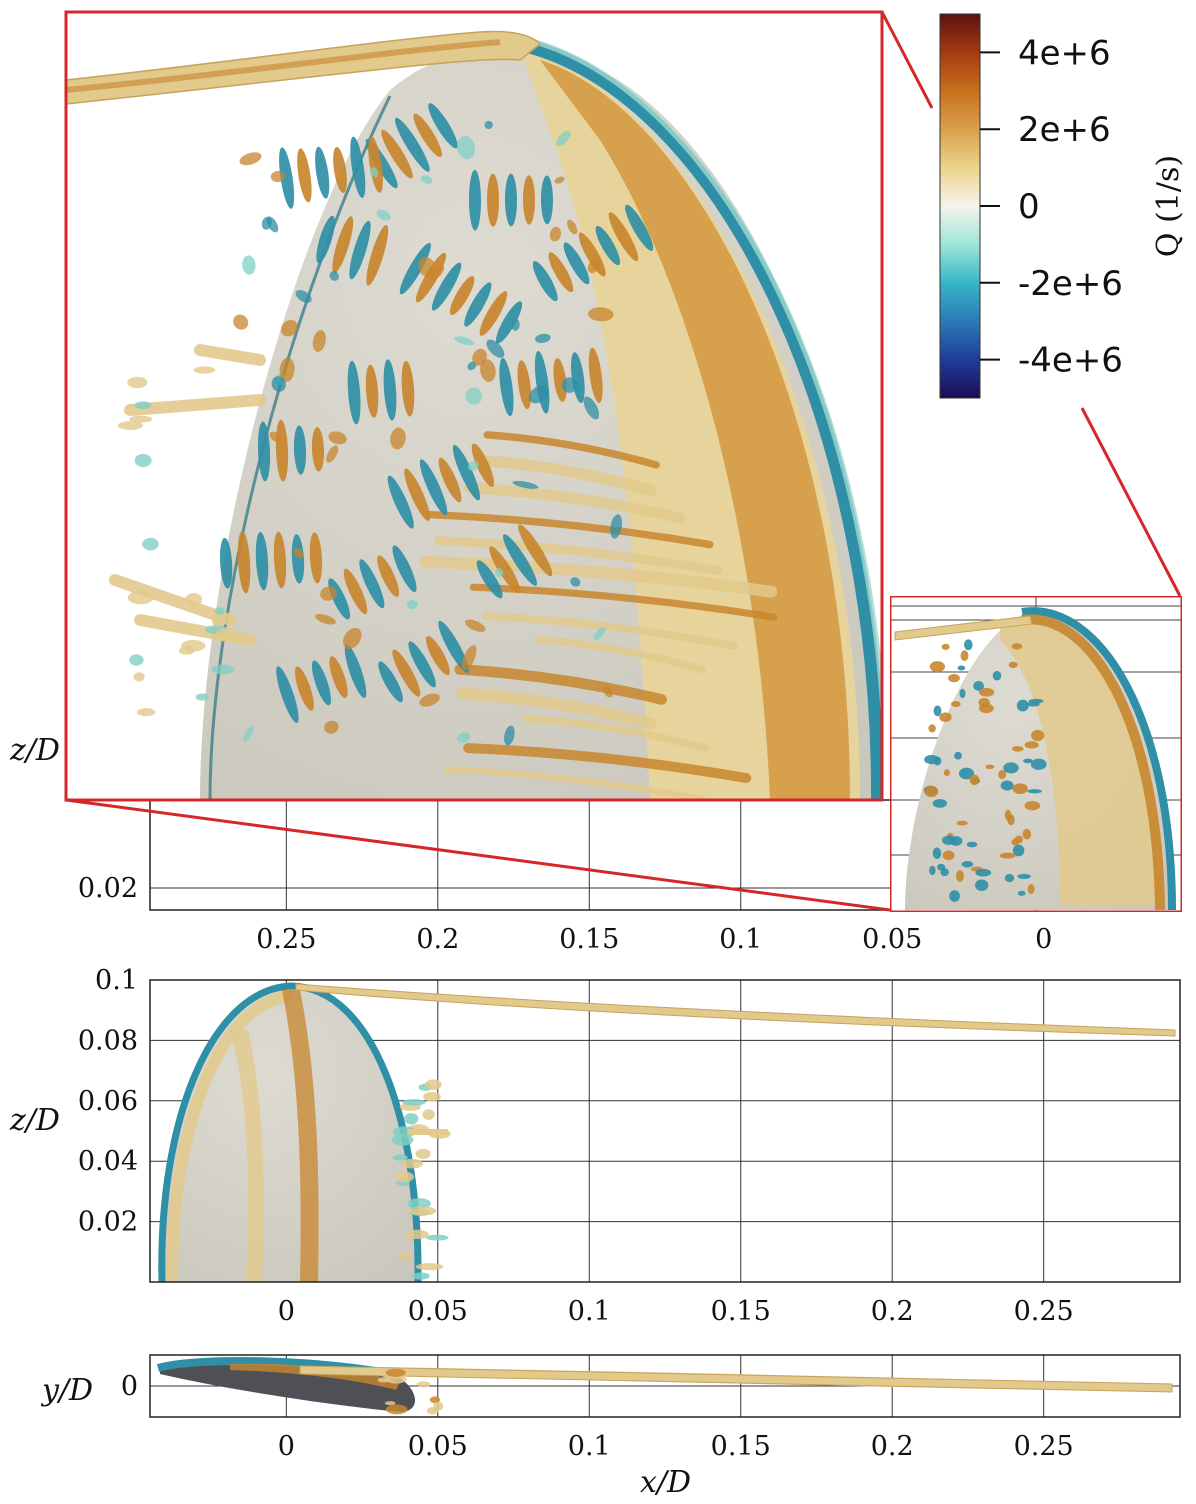  What do you see at coordinates (1070, 361) in the screenshot?
I see `colorbar-tick-label: -4e+6` at bounding box center [1070, 361].